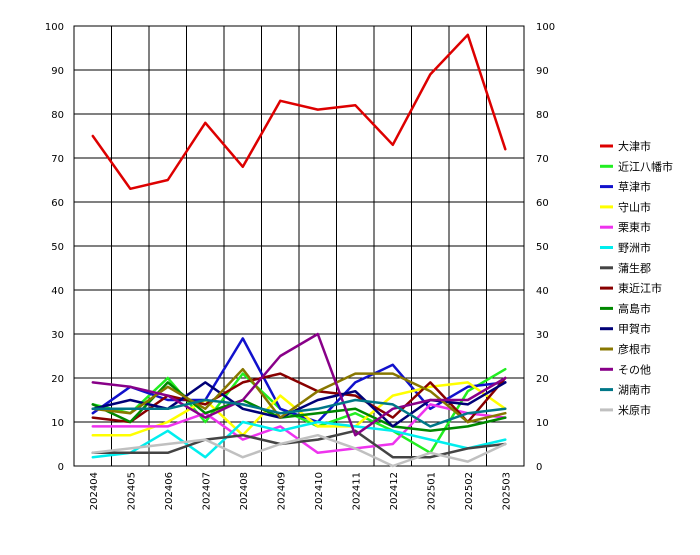 This screenshot has width=700, height=555. Describe the element at coordinates (542, 203) in the screenshot. I see `y-tick-label-right: 60` at that location.